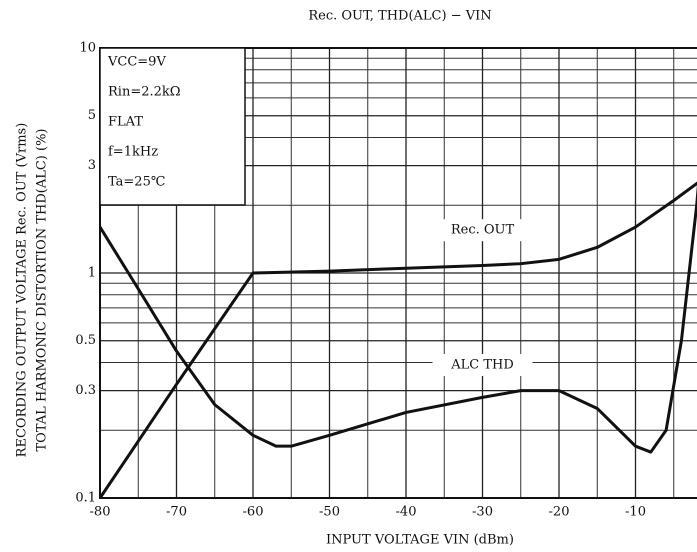 This screenshot has width=697, height=552. What do you see at coordinates (92, 165) in the screenshot?
I see `y-tick-label: 3` at bounding box center [92, 165].